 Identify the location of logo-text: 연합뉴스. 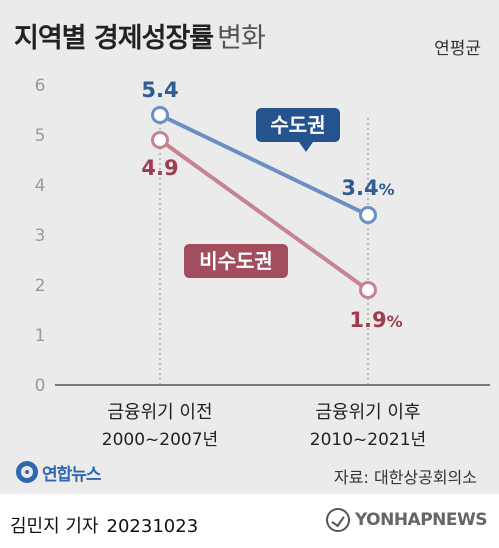
(72, 474).